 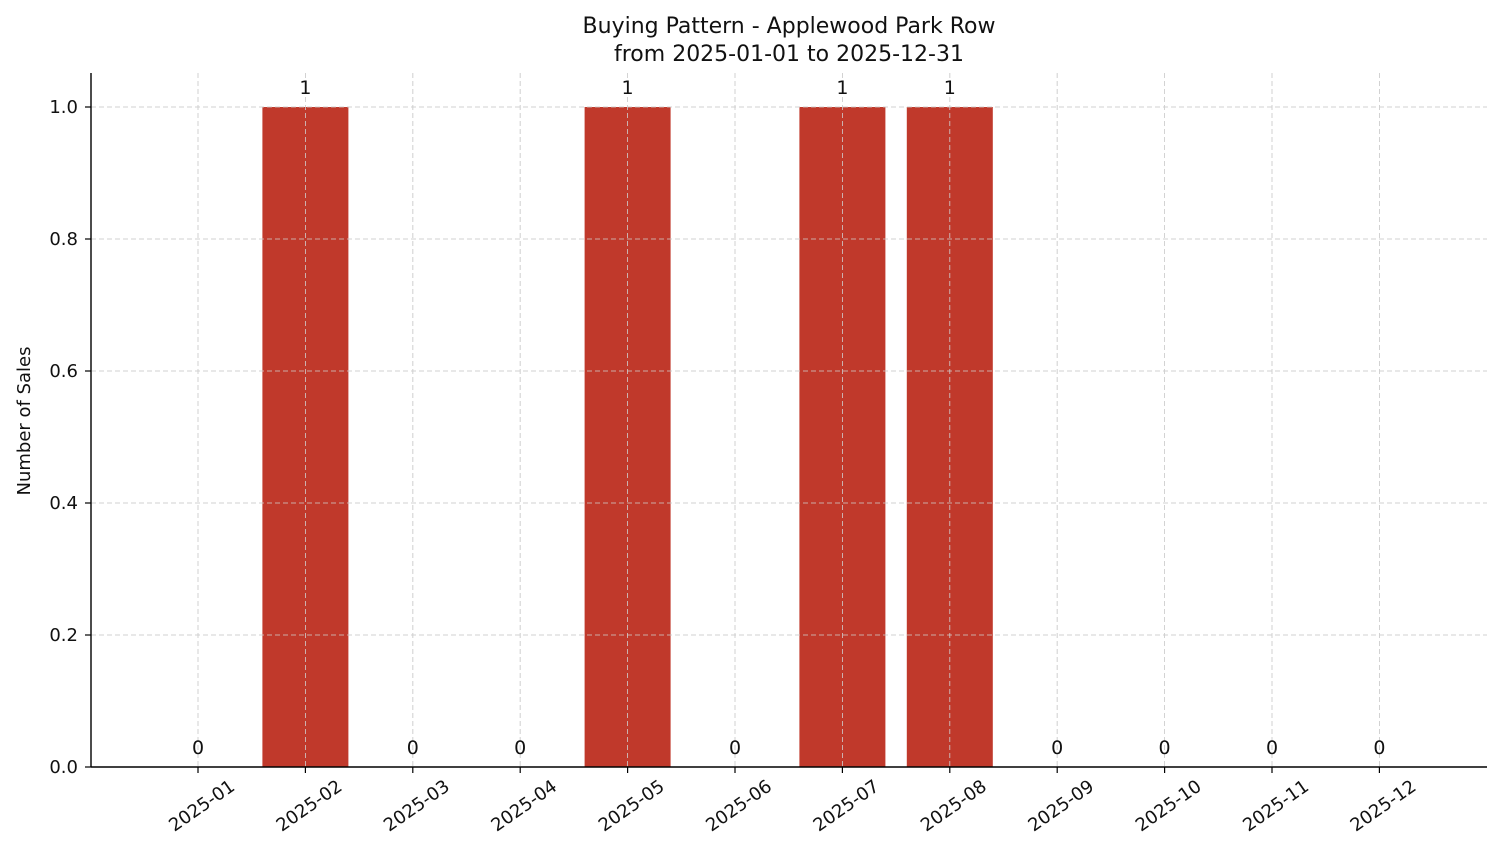 What do you see at coordinates (789, 26) in the screenshot?
I see `chart-title: Buying Pattern - Applewood Park Row` at bounding box center [789, 26].